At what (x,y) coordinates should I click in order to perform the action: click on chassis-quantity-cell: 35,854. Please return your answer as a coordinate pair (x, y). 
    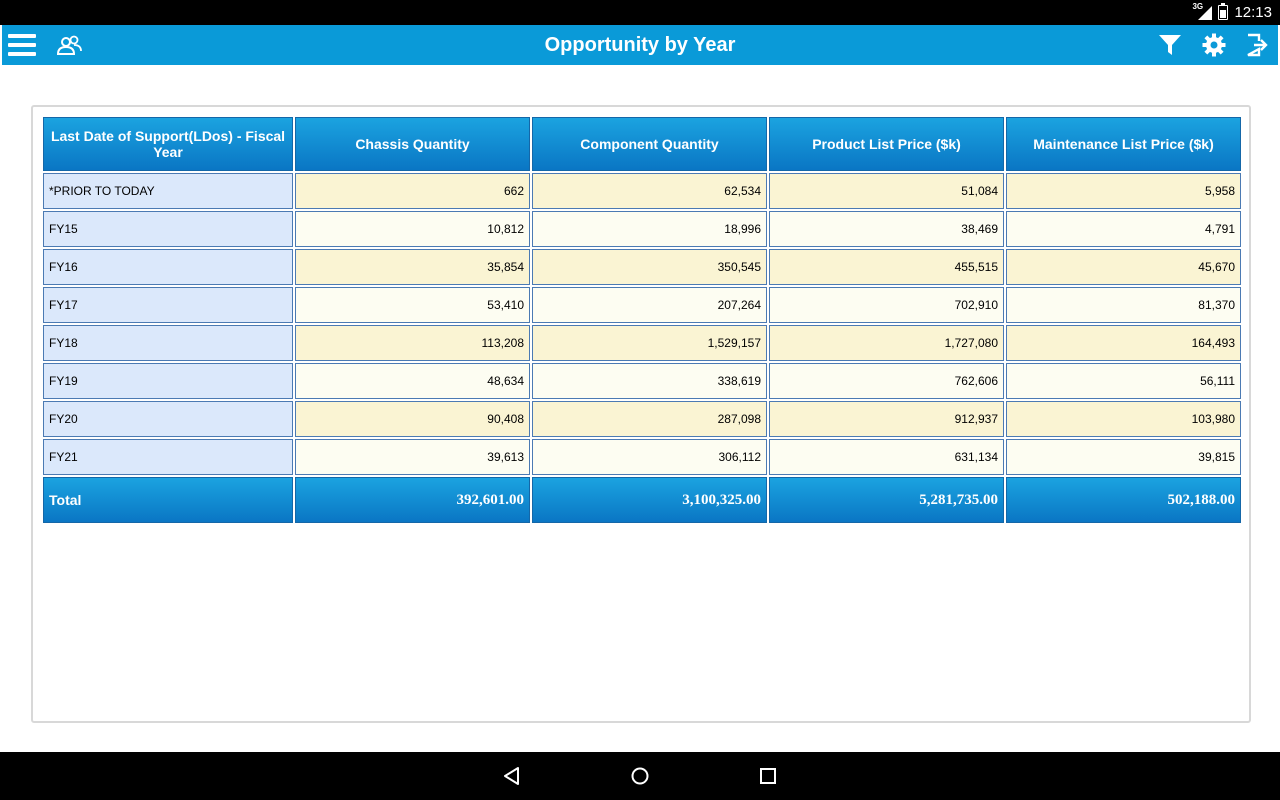
    Looking at the image, I should click on (412, 267).